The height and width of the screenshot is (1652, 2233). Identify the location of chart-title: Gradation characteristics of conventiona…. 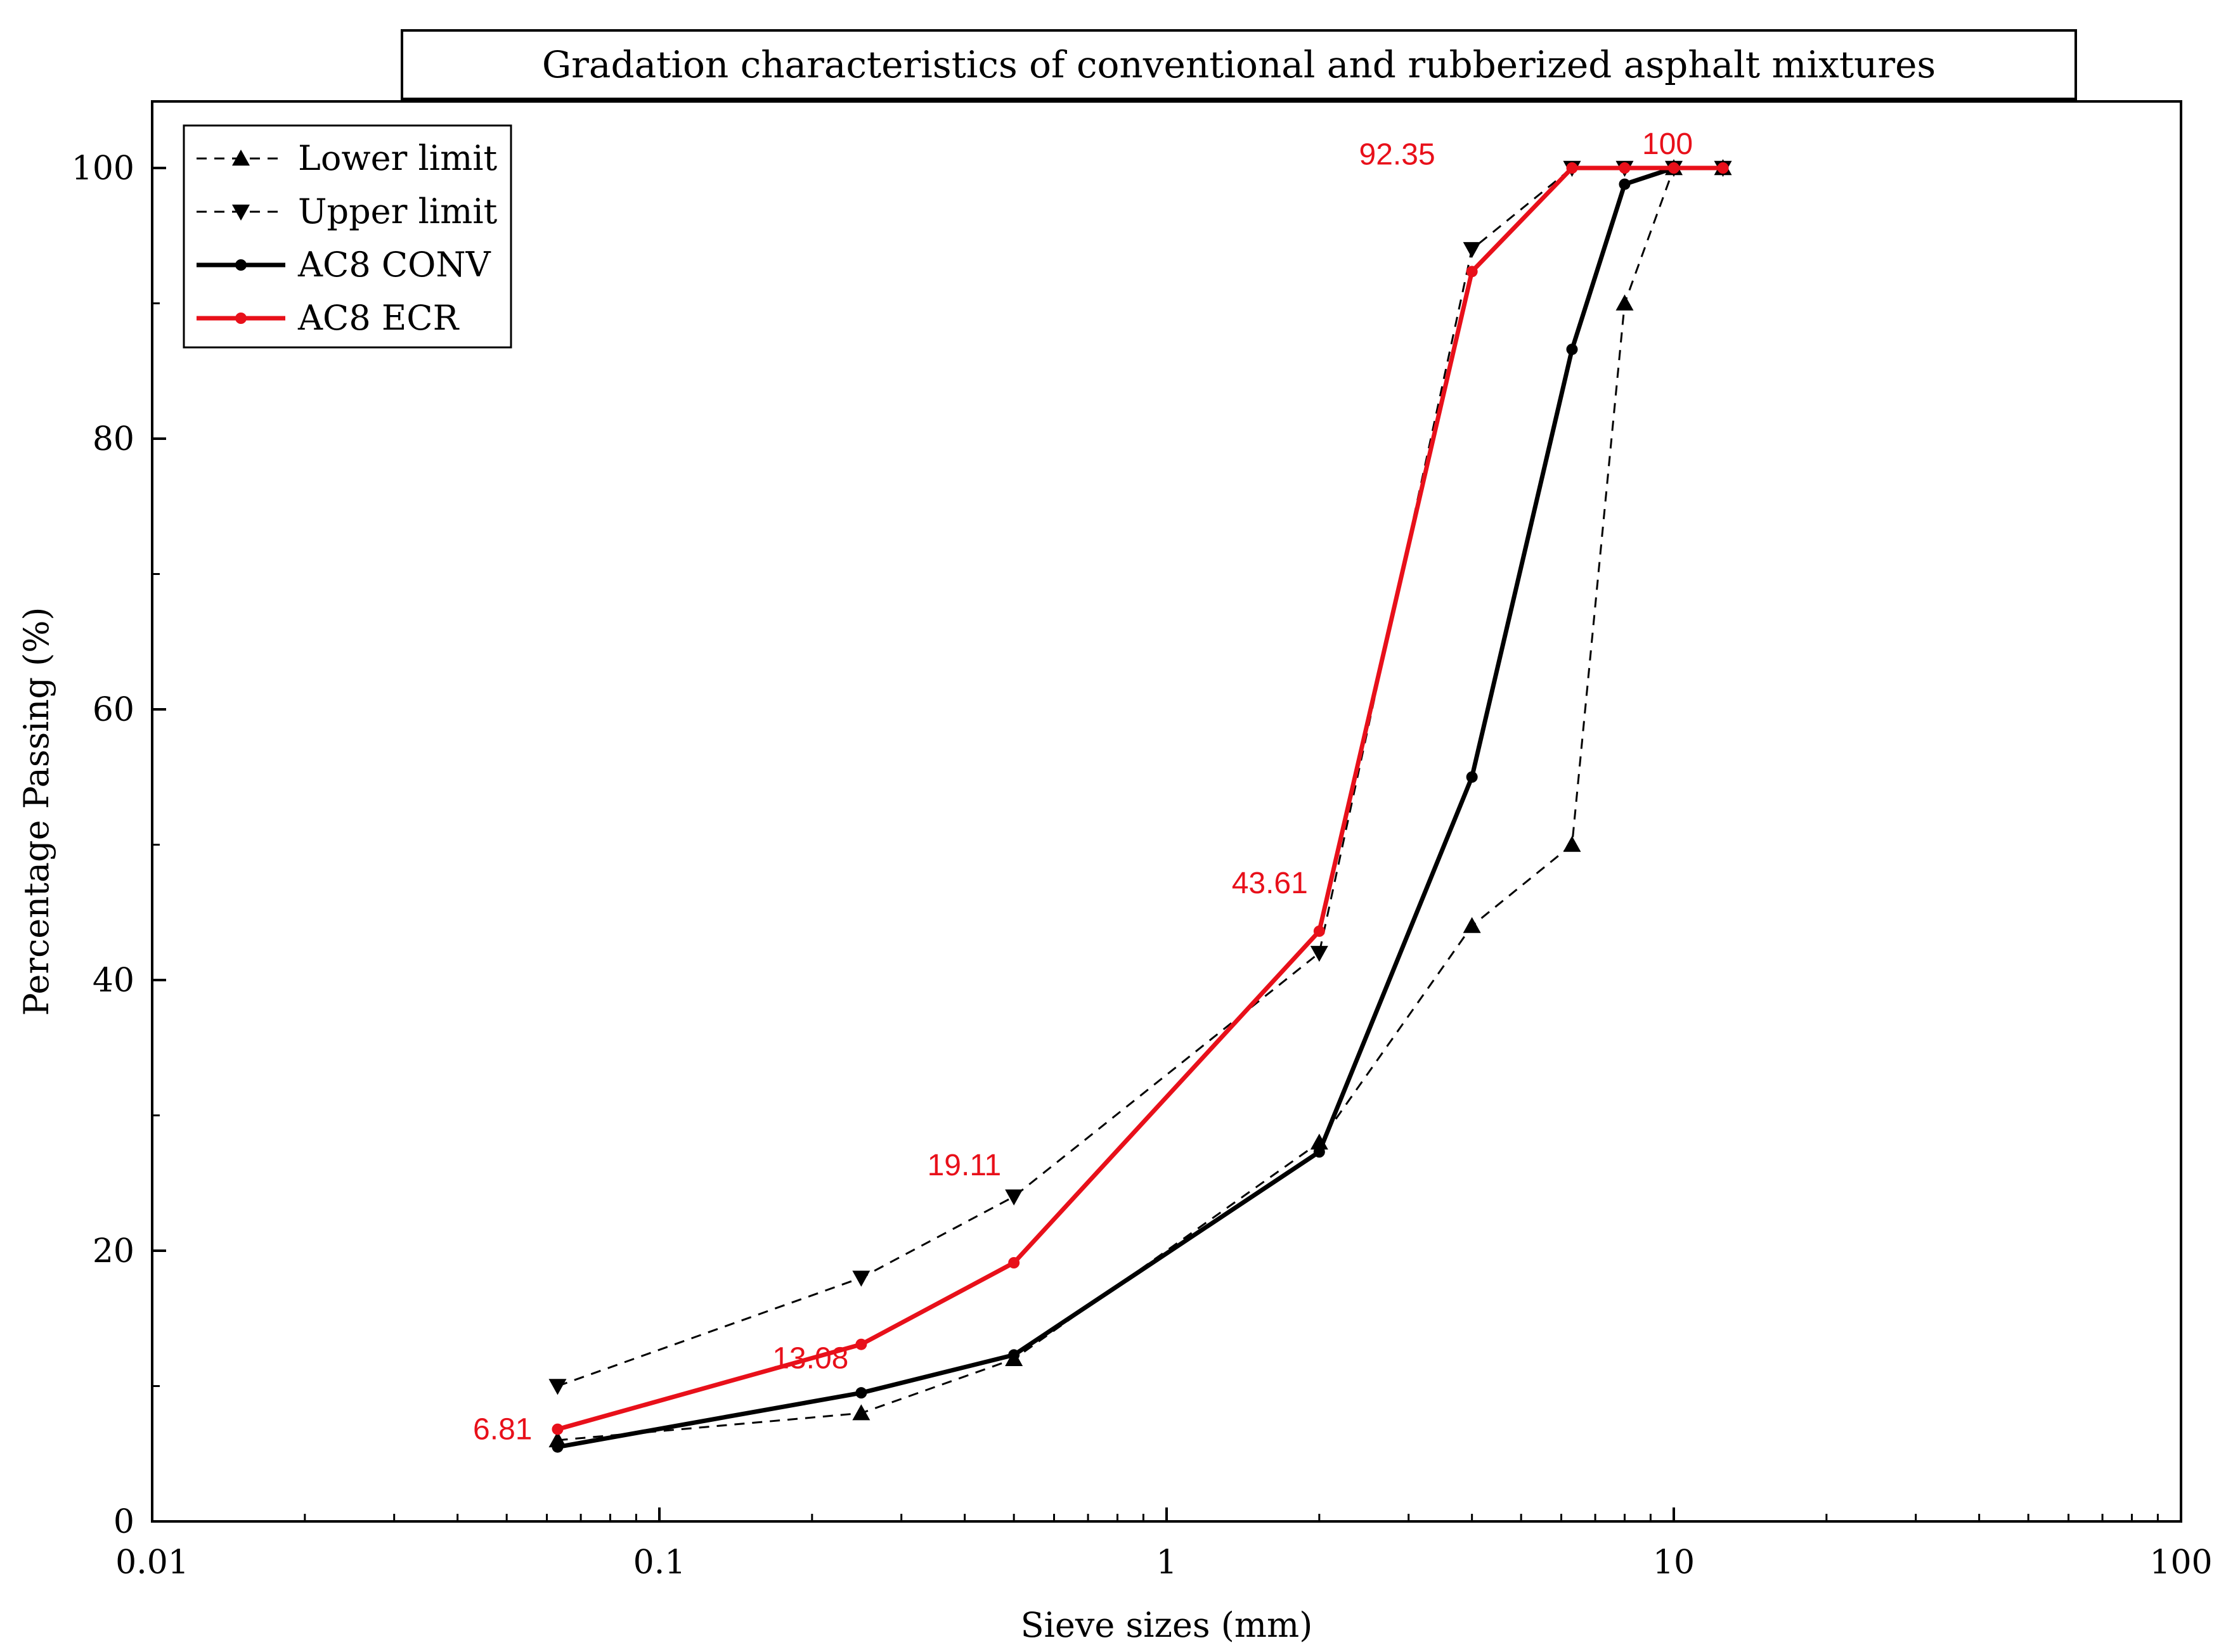
(1239, 64).